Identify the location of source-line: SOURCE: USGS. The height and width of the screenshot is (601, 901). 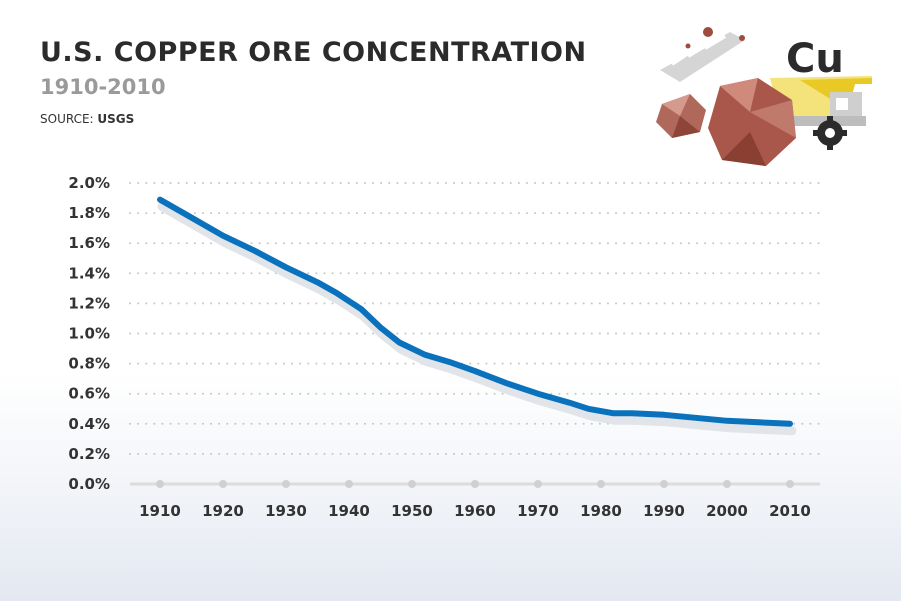
(313, 119).